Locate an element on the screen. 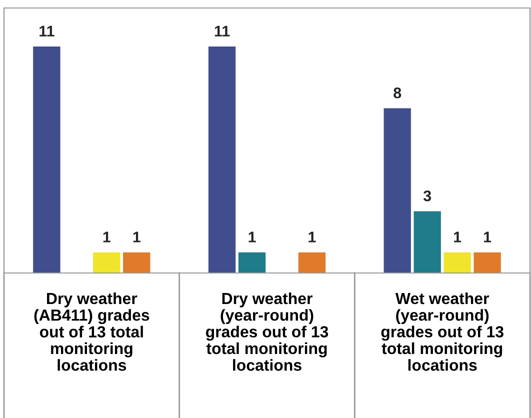 This screenshot has width=531, height=418. x-tick-label: Dry weather (AB411) grades out of 13 total monitoring locations is located at coordinates (92, 331).